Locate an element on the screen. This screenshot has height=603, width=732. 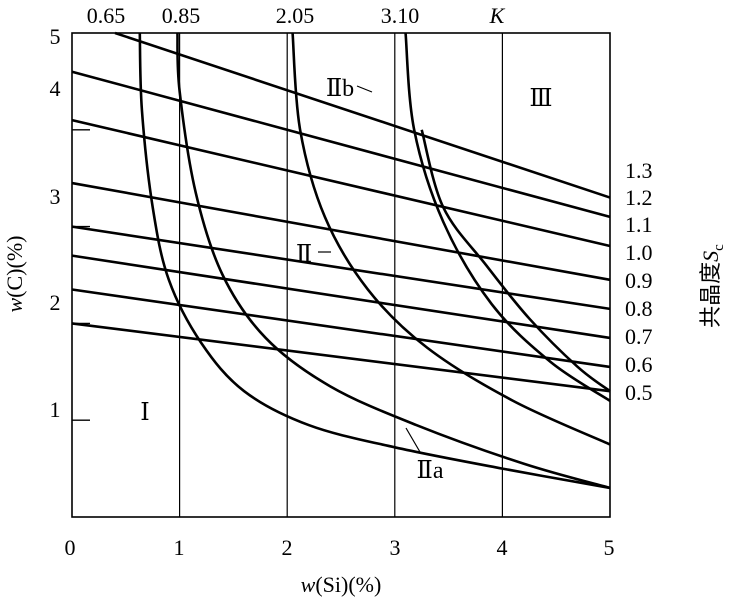
x-tick-label: 1 is located at coordinates (179, 547).